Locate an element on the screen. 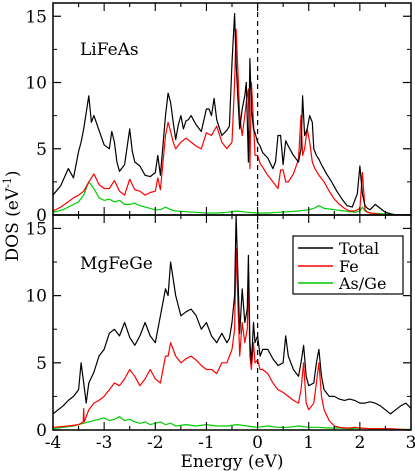 The width and height of the screenshot is (415, 471). x-tick-label: -4 is located at coordinates (53, 443).